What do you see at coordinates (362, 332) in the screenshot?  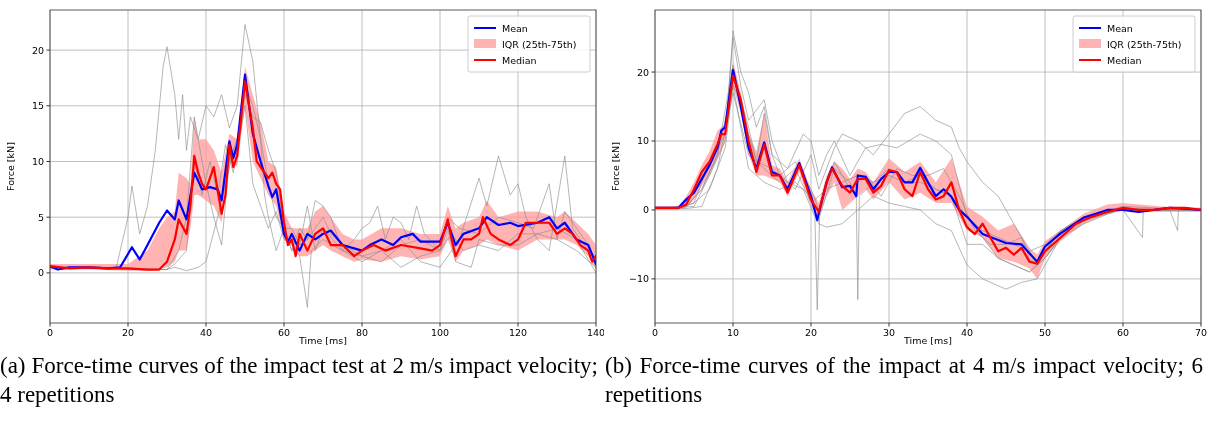 I see `x-tick-label: 80` at bounding box center [362, 332].